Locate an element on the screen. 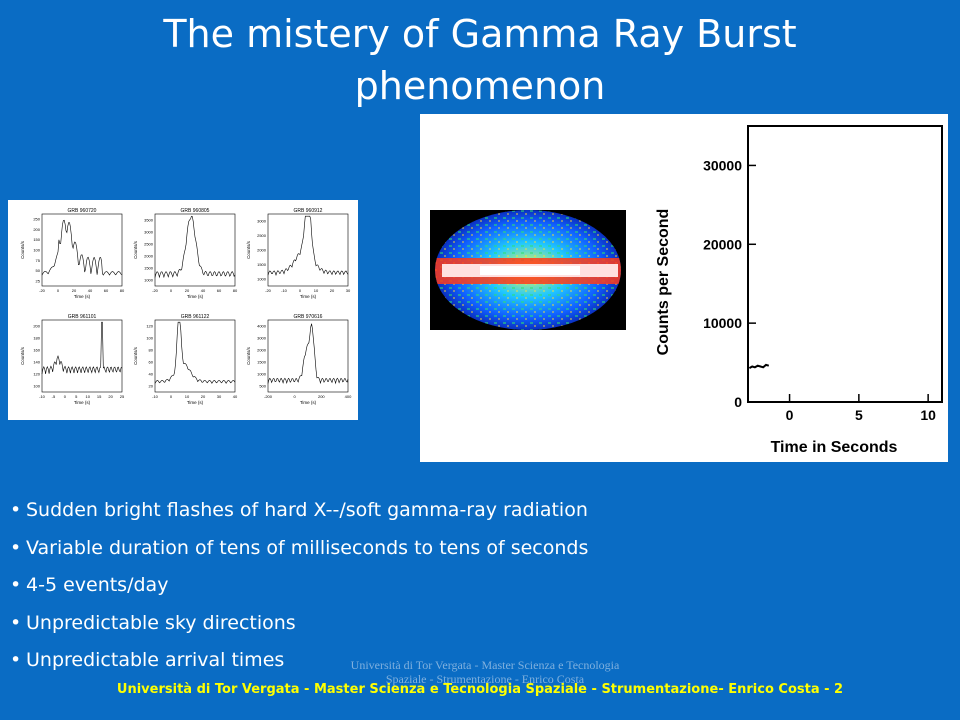 The image size is (960, 720). subplot-xtick: 400 is located at coordinates (348, 396).